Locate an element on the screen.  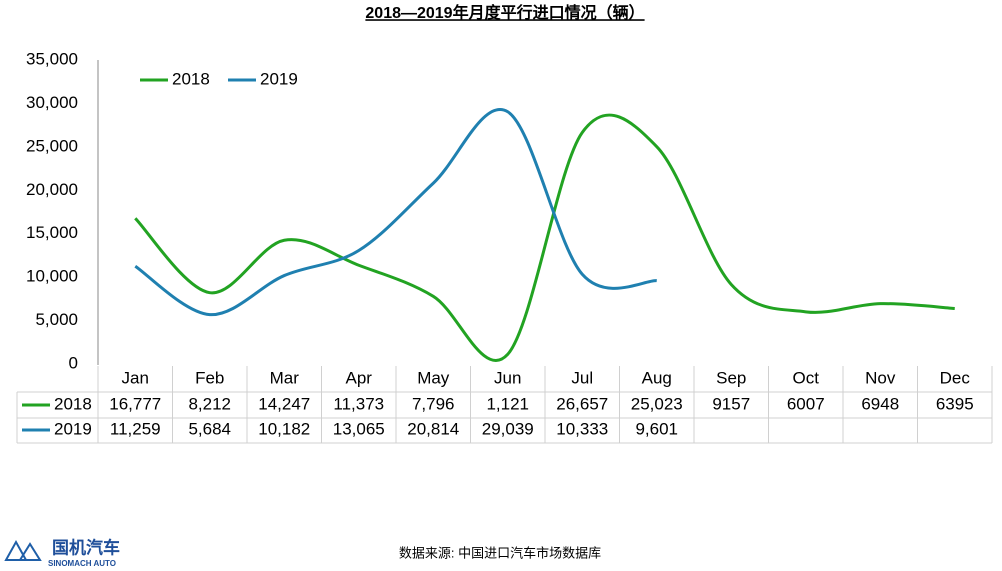
y-tick-label: 15,000 is located at coordinates (52, 232).